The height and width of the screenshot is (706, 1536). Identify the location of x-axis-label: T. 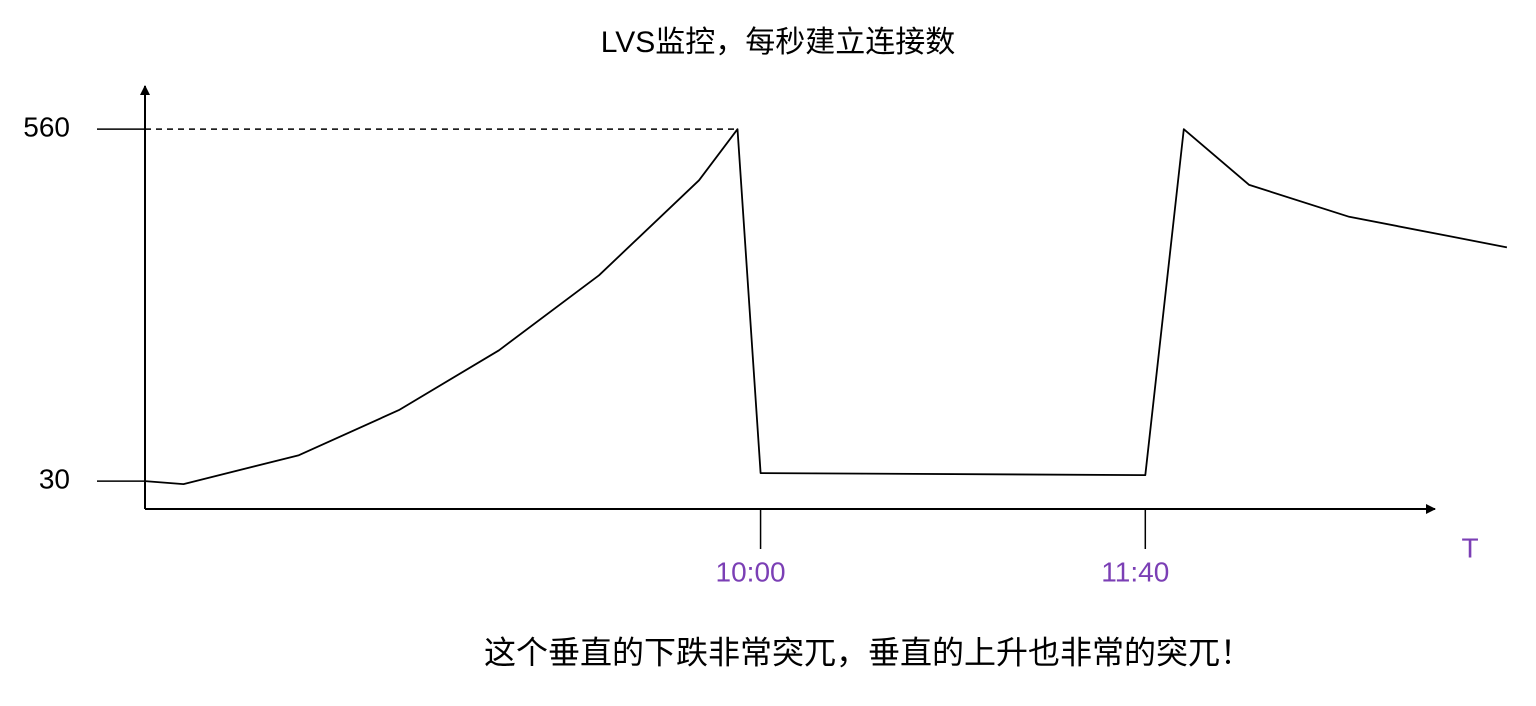
(1469, 547).